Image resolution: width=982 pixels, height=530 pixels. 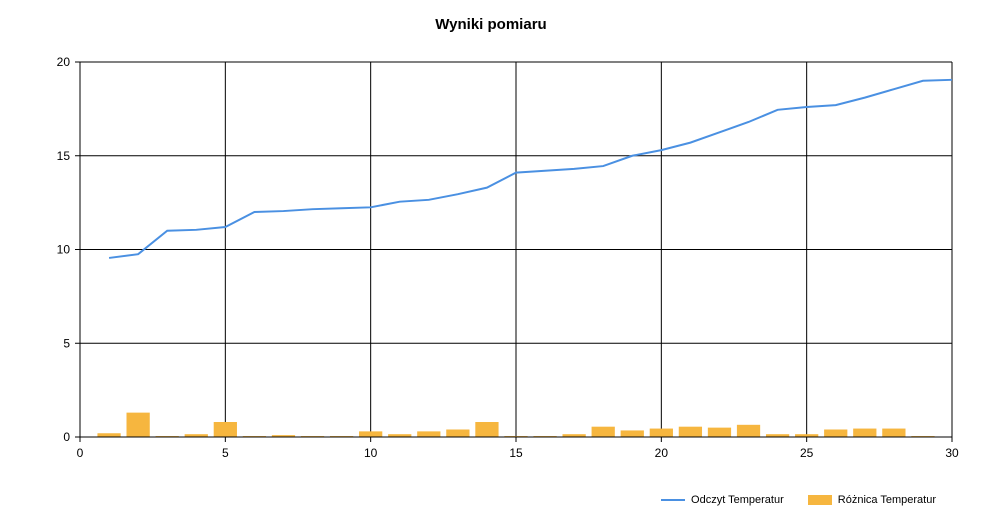 What do you see at coordinates (491, 24) in the screenshot?
I see `chart-title: Wyniki pomiaru` at bounding box center [491, 24].